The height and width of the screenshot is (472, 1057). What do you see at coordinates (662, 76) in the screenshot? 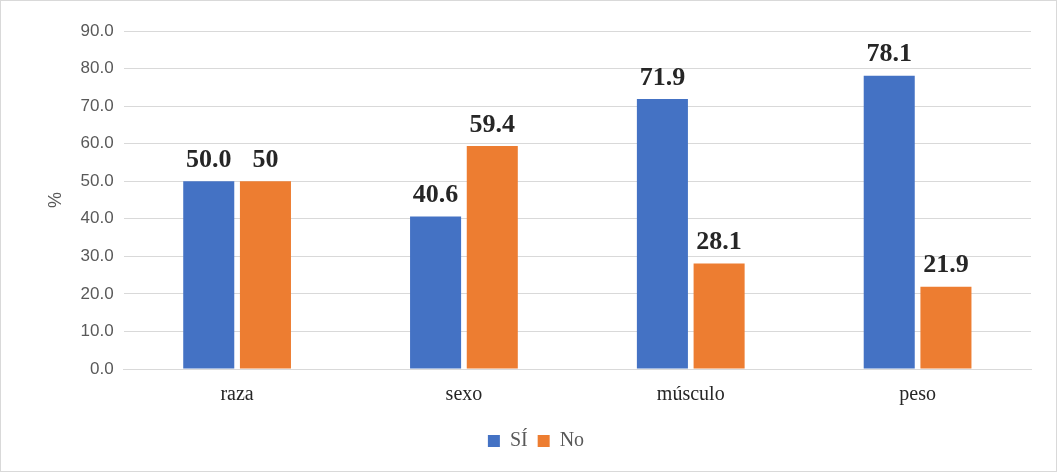
I see `data-label: 71.9` at bounding box center [662, 76].